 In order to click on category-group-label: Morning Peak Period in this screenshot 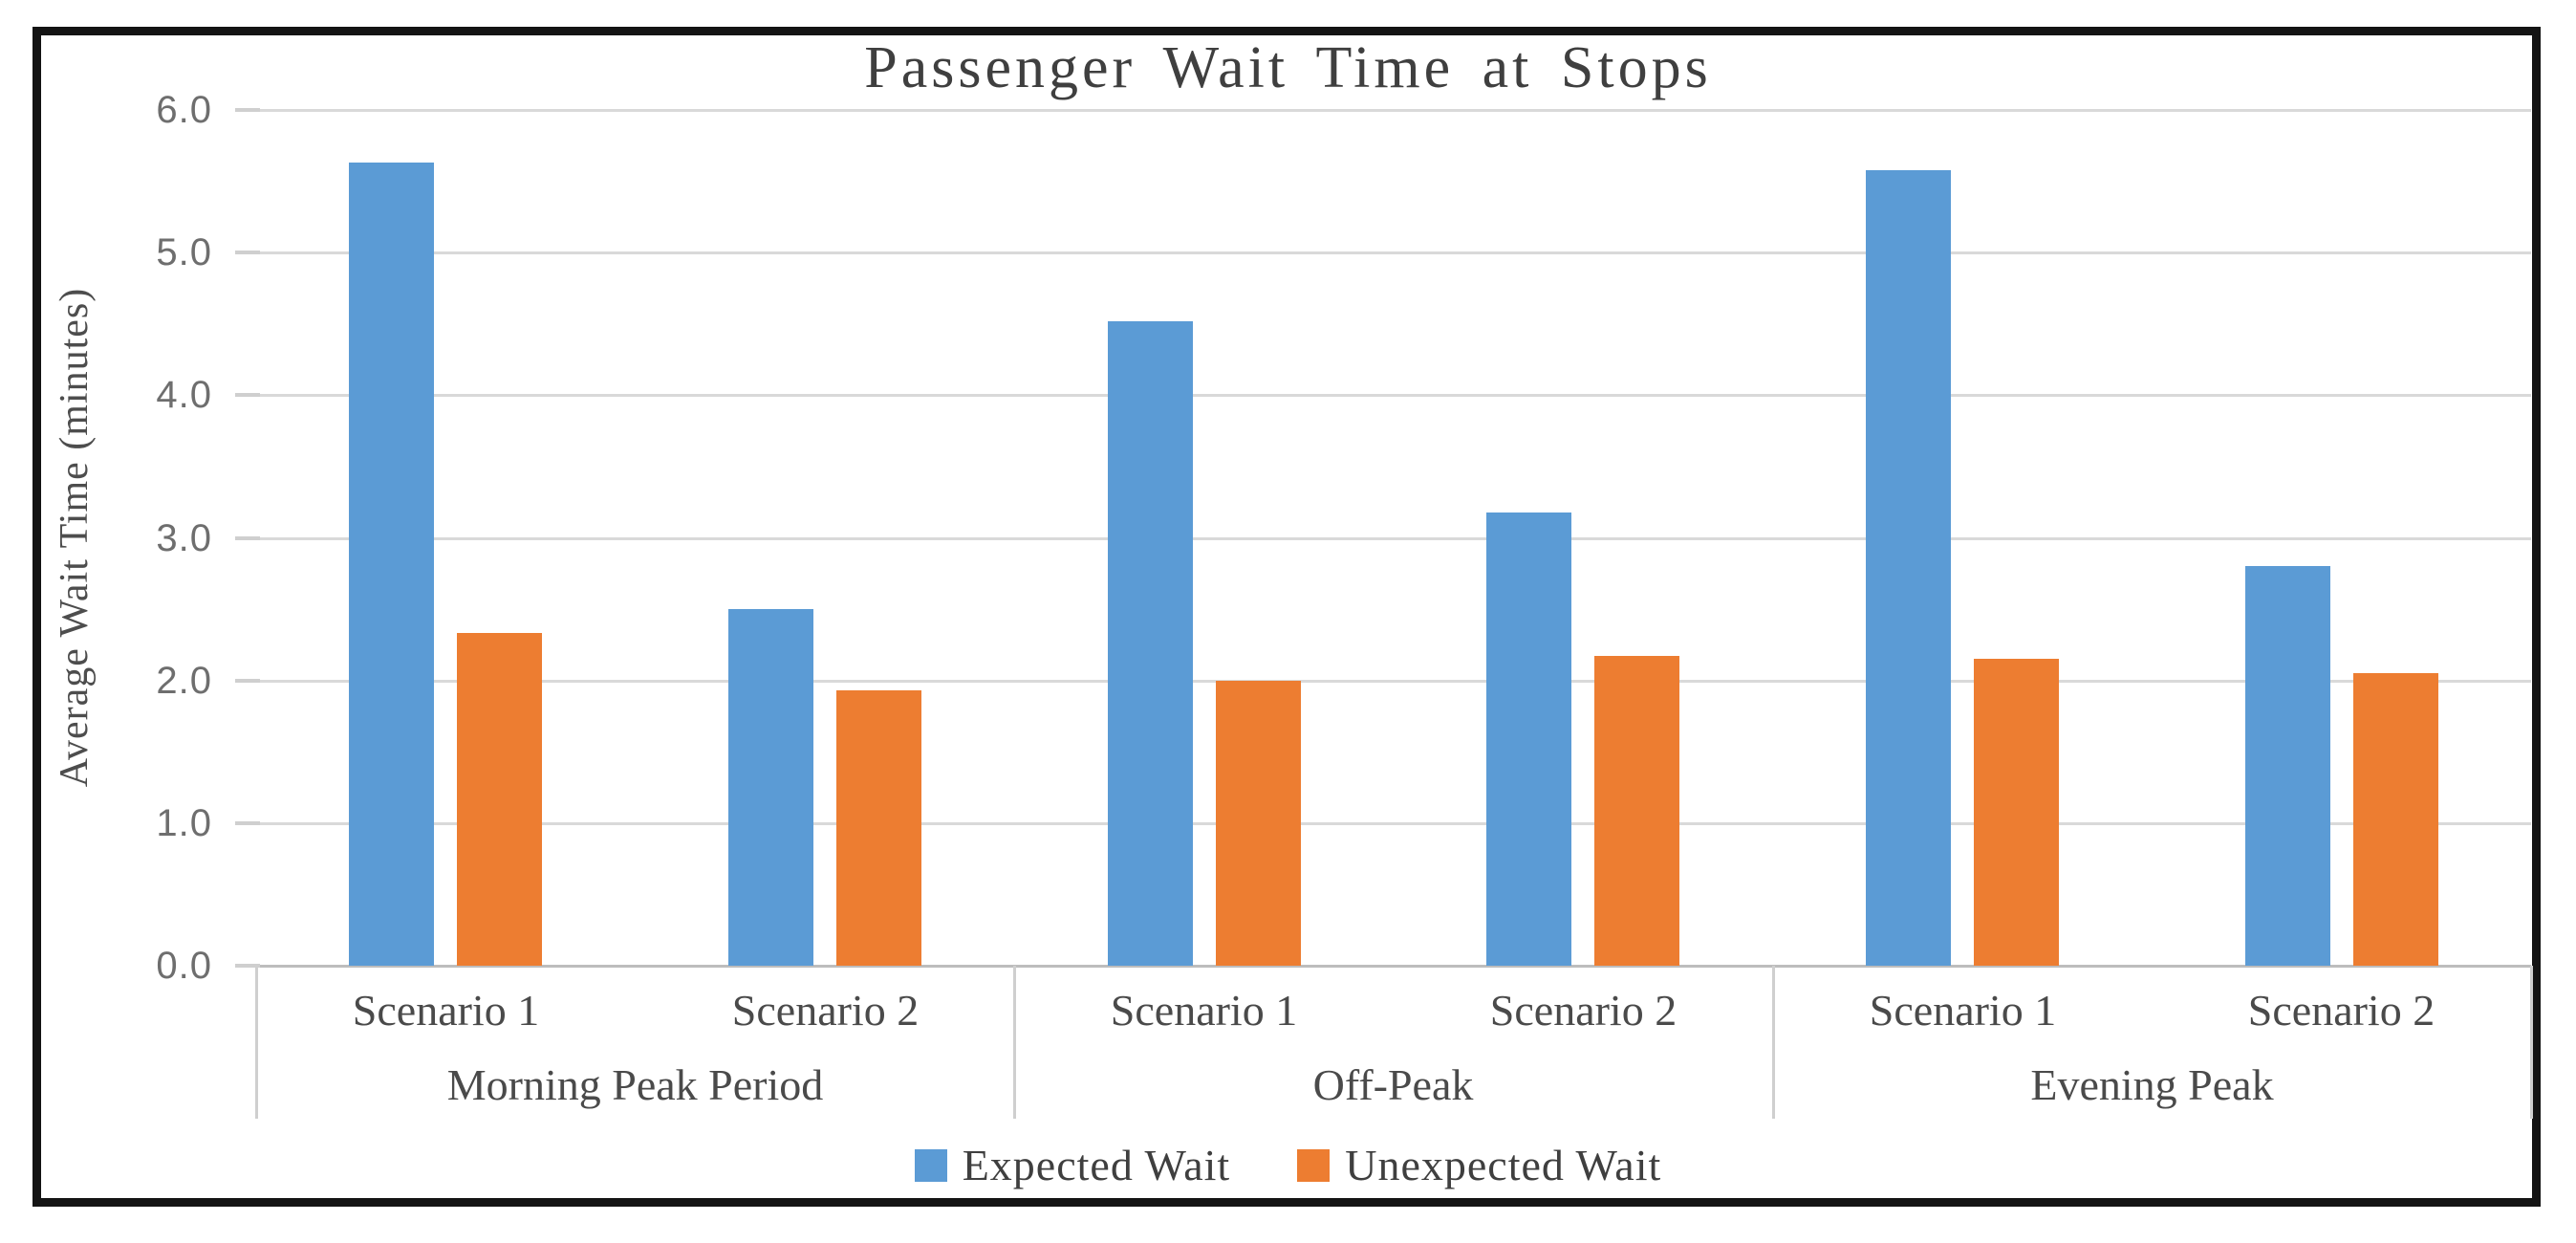, I will do `click(635, 1084)`.